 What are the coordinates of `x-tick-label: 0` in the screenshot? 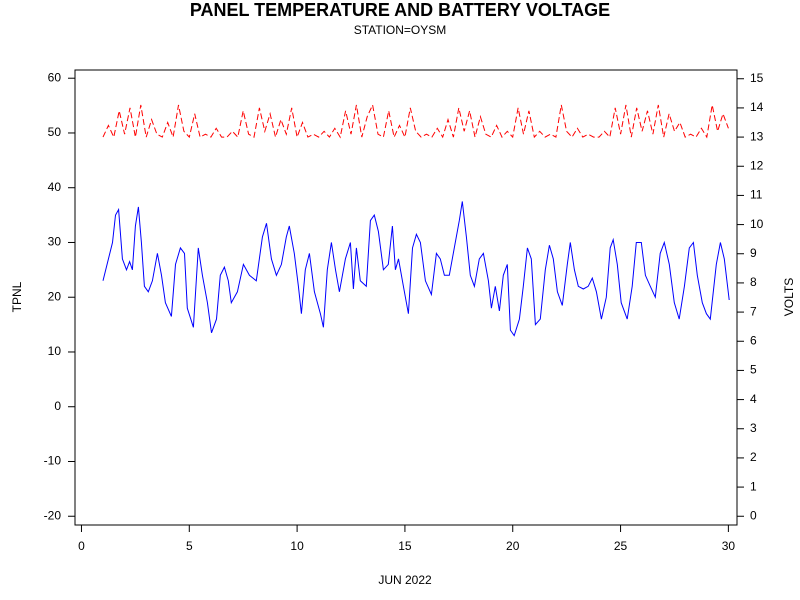 It's located at (81, 546).